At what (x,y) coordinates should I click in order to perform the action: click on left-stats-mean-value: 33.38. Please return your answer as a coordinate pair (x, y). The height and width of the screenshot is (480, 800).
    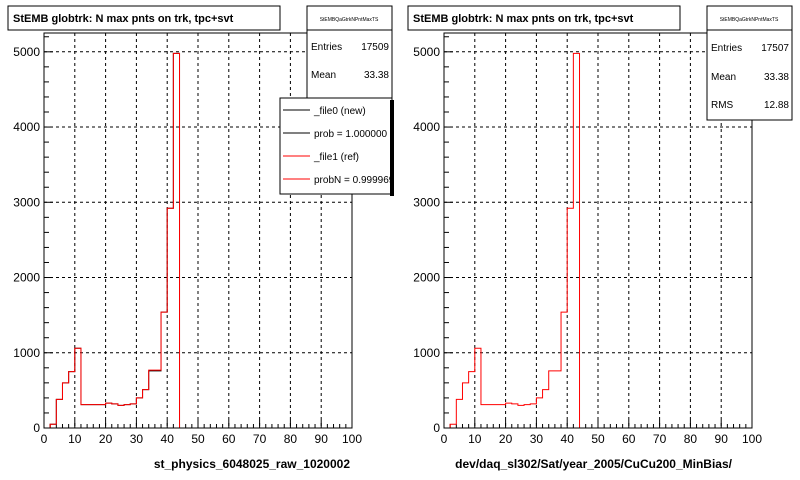
    Looking at the image, I should click on (376, 75).